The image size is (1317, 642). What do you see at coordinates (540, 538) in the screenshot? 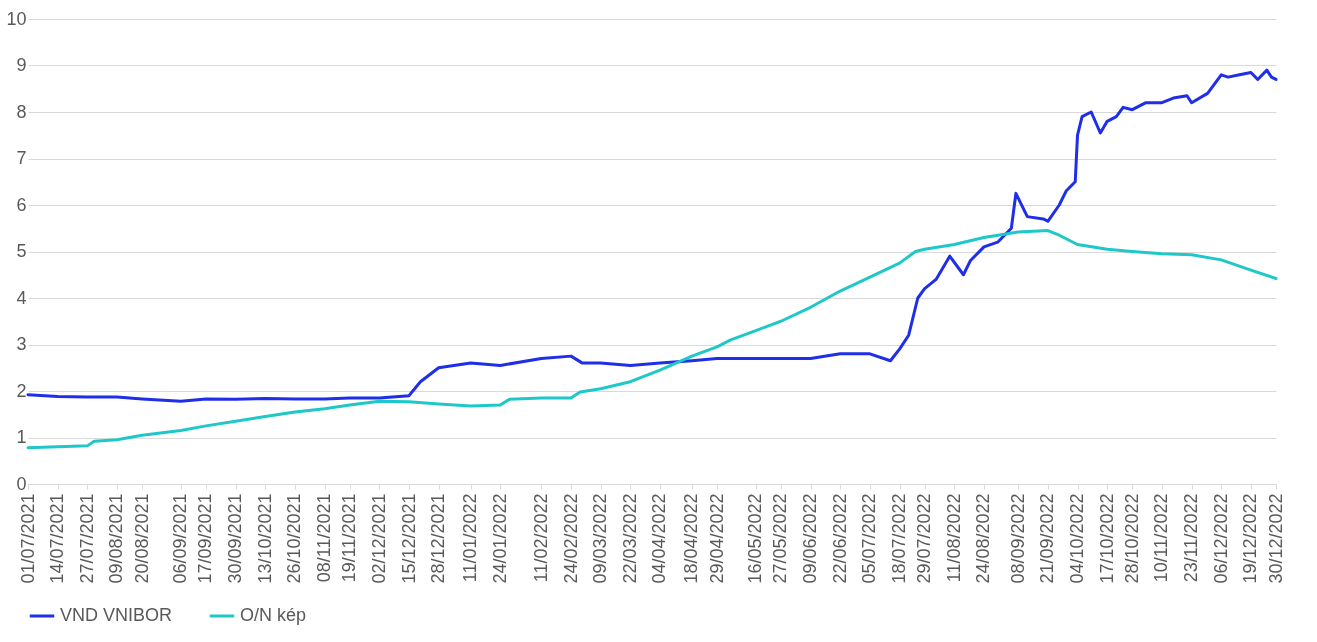
I see `x-tick-label: 11/02/2022` at bounding box center [540, 538].